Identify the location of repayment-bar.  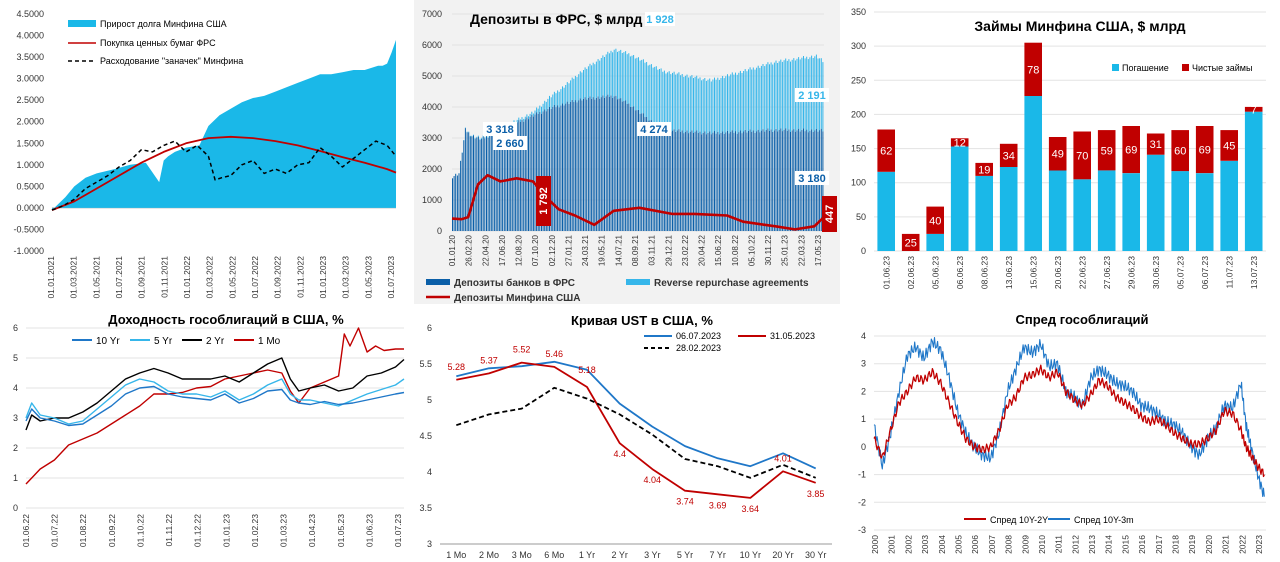
(1082, 215).